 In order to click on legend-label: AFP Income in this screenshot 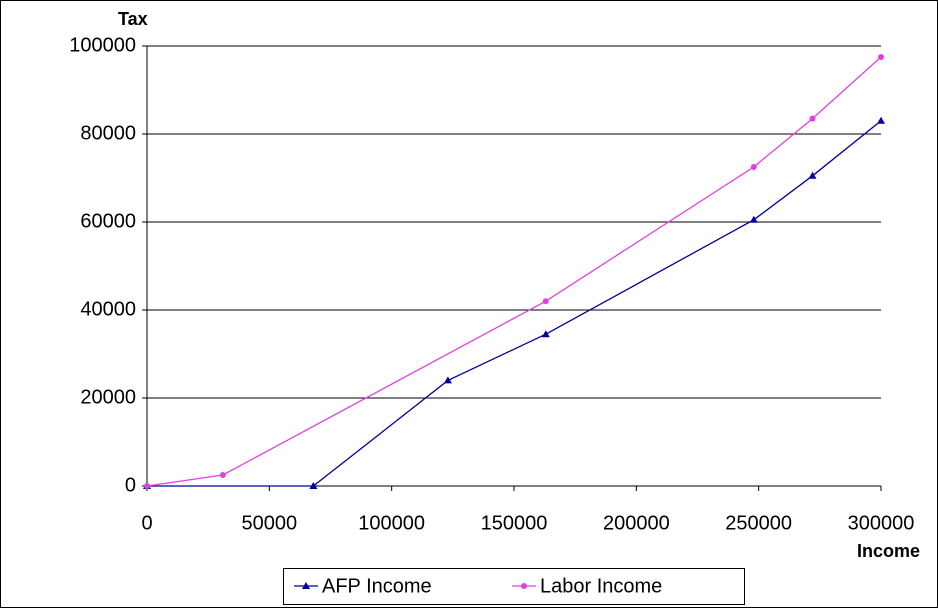, I will do `click(377, 586)`.